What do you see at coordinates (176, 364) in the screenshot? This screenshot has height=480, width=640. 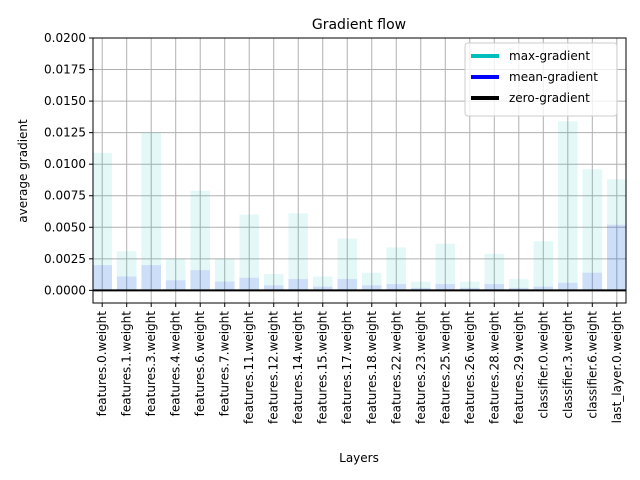 I see `x-tick-label: features.4.weight` at bounding box center [176, 364].